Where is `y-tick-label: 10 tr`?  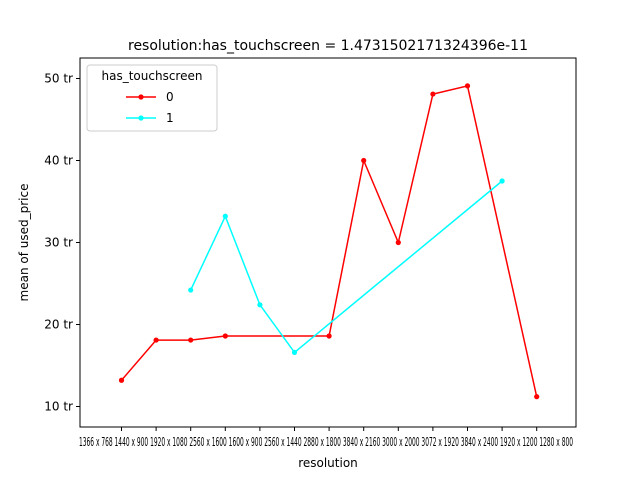 y-tick-label: 10 tr is located at coordinates (58, 407).